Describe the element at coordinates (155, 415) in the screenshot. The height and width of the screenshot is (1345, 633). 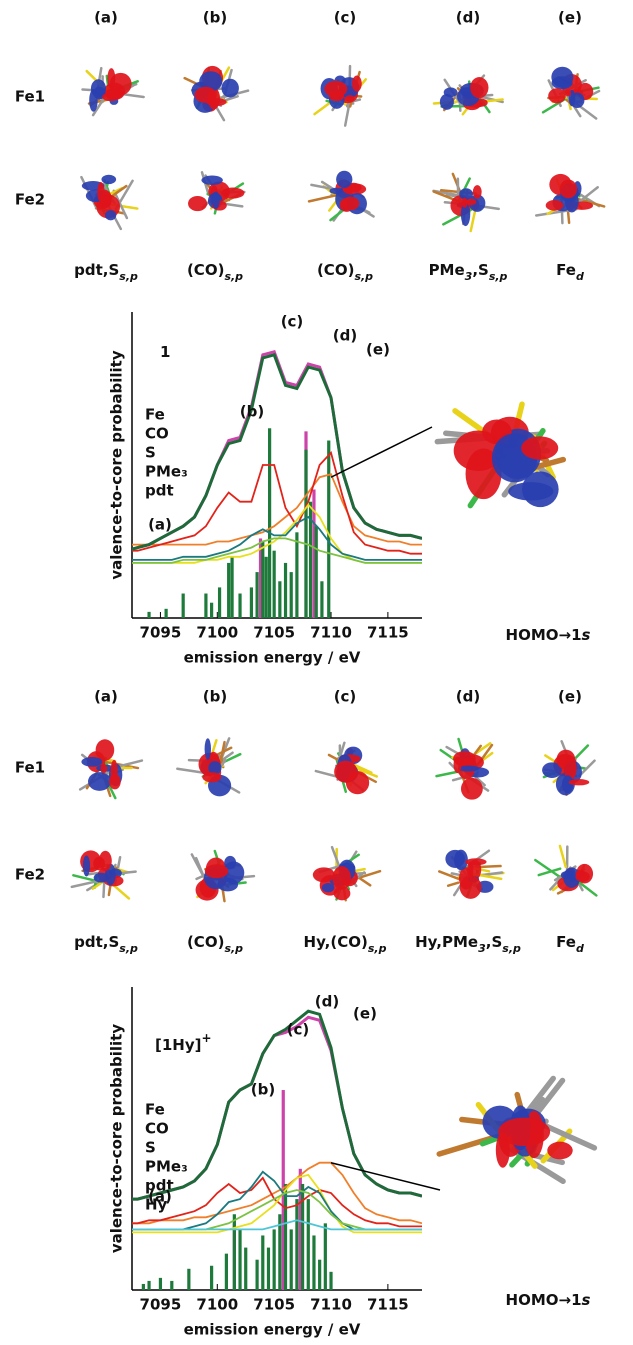
I see `legend-entry: Fe` at that location.